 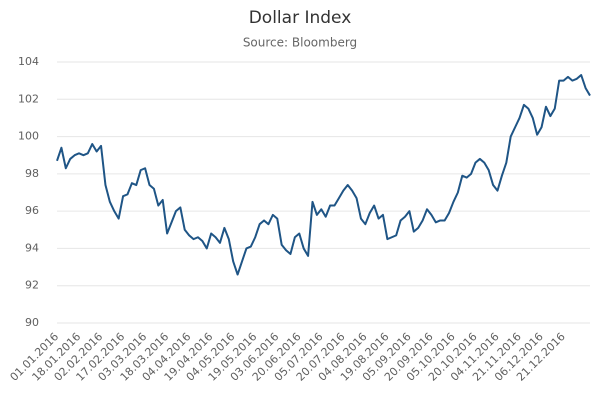 What do you see at coordinates (300, 18) in the screenshot?
I see `chart-title: Dollar Index` at bounding box center [300, 18].